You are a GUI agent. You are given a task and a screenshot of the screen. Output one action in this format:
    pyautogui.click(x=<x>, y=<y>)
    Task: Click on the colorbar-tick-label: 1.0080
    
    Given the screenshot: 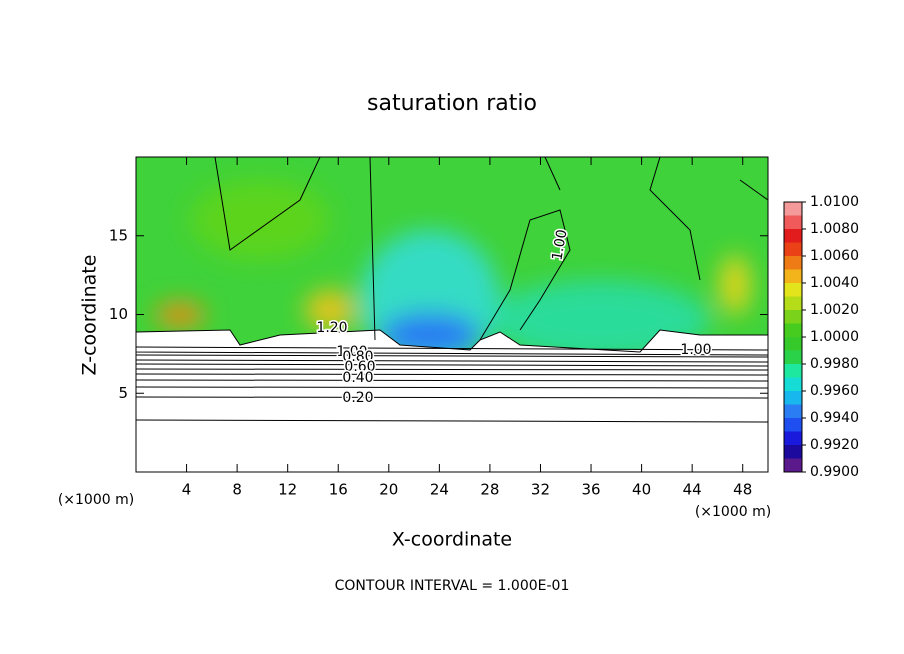 What is the action you would take?
    pyautogui.click(x=834, y=229)
    